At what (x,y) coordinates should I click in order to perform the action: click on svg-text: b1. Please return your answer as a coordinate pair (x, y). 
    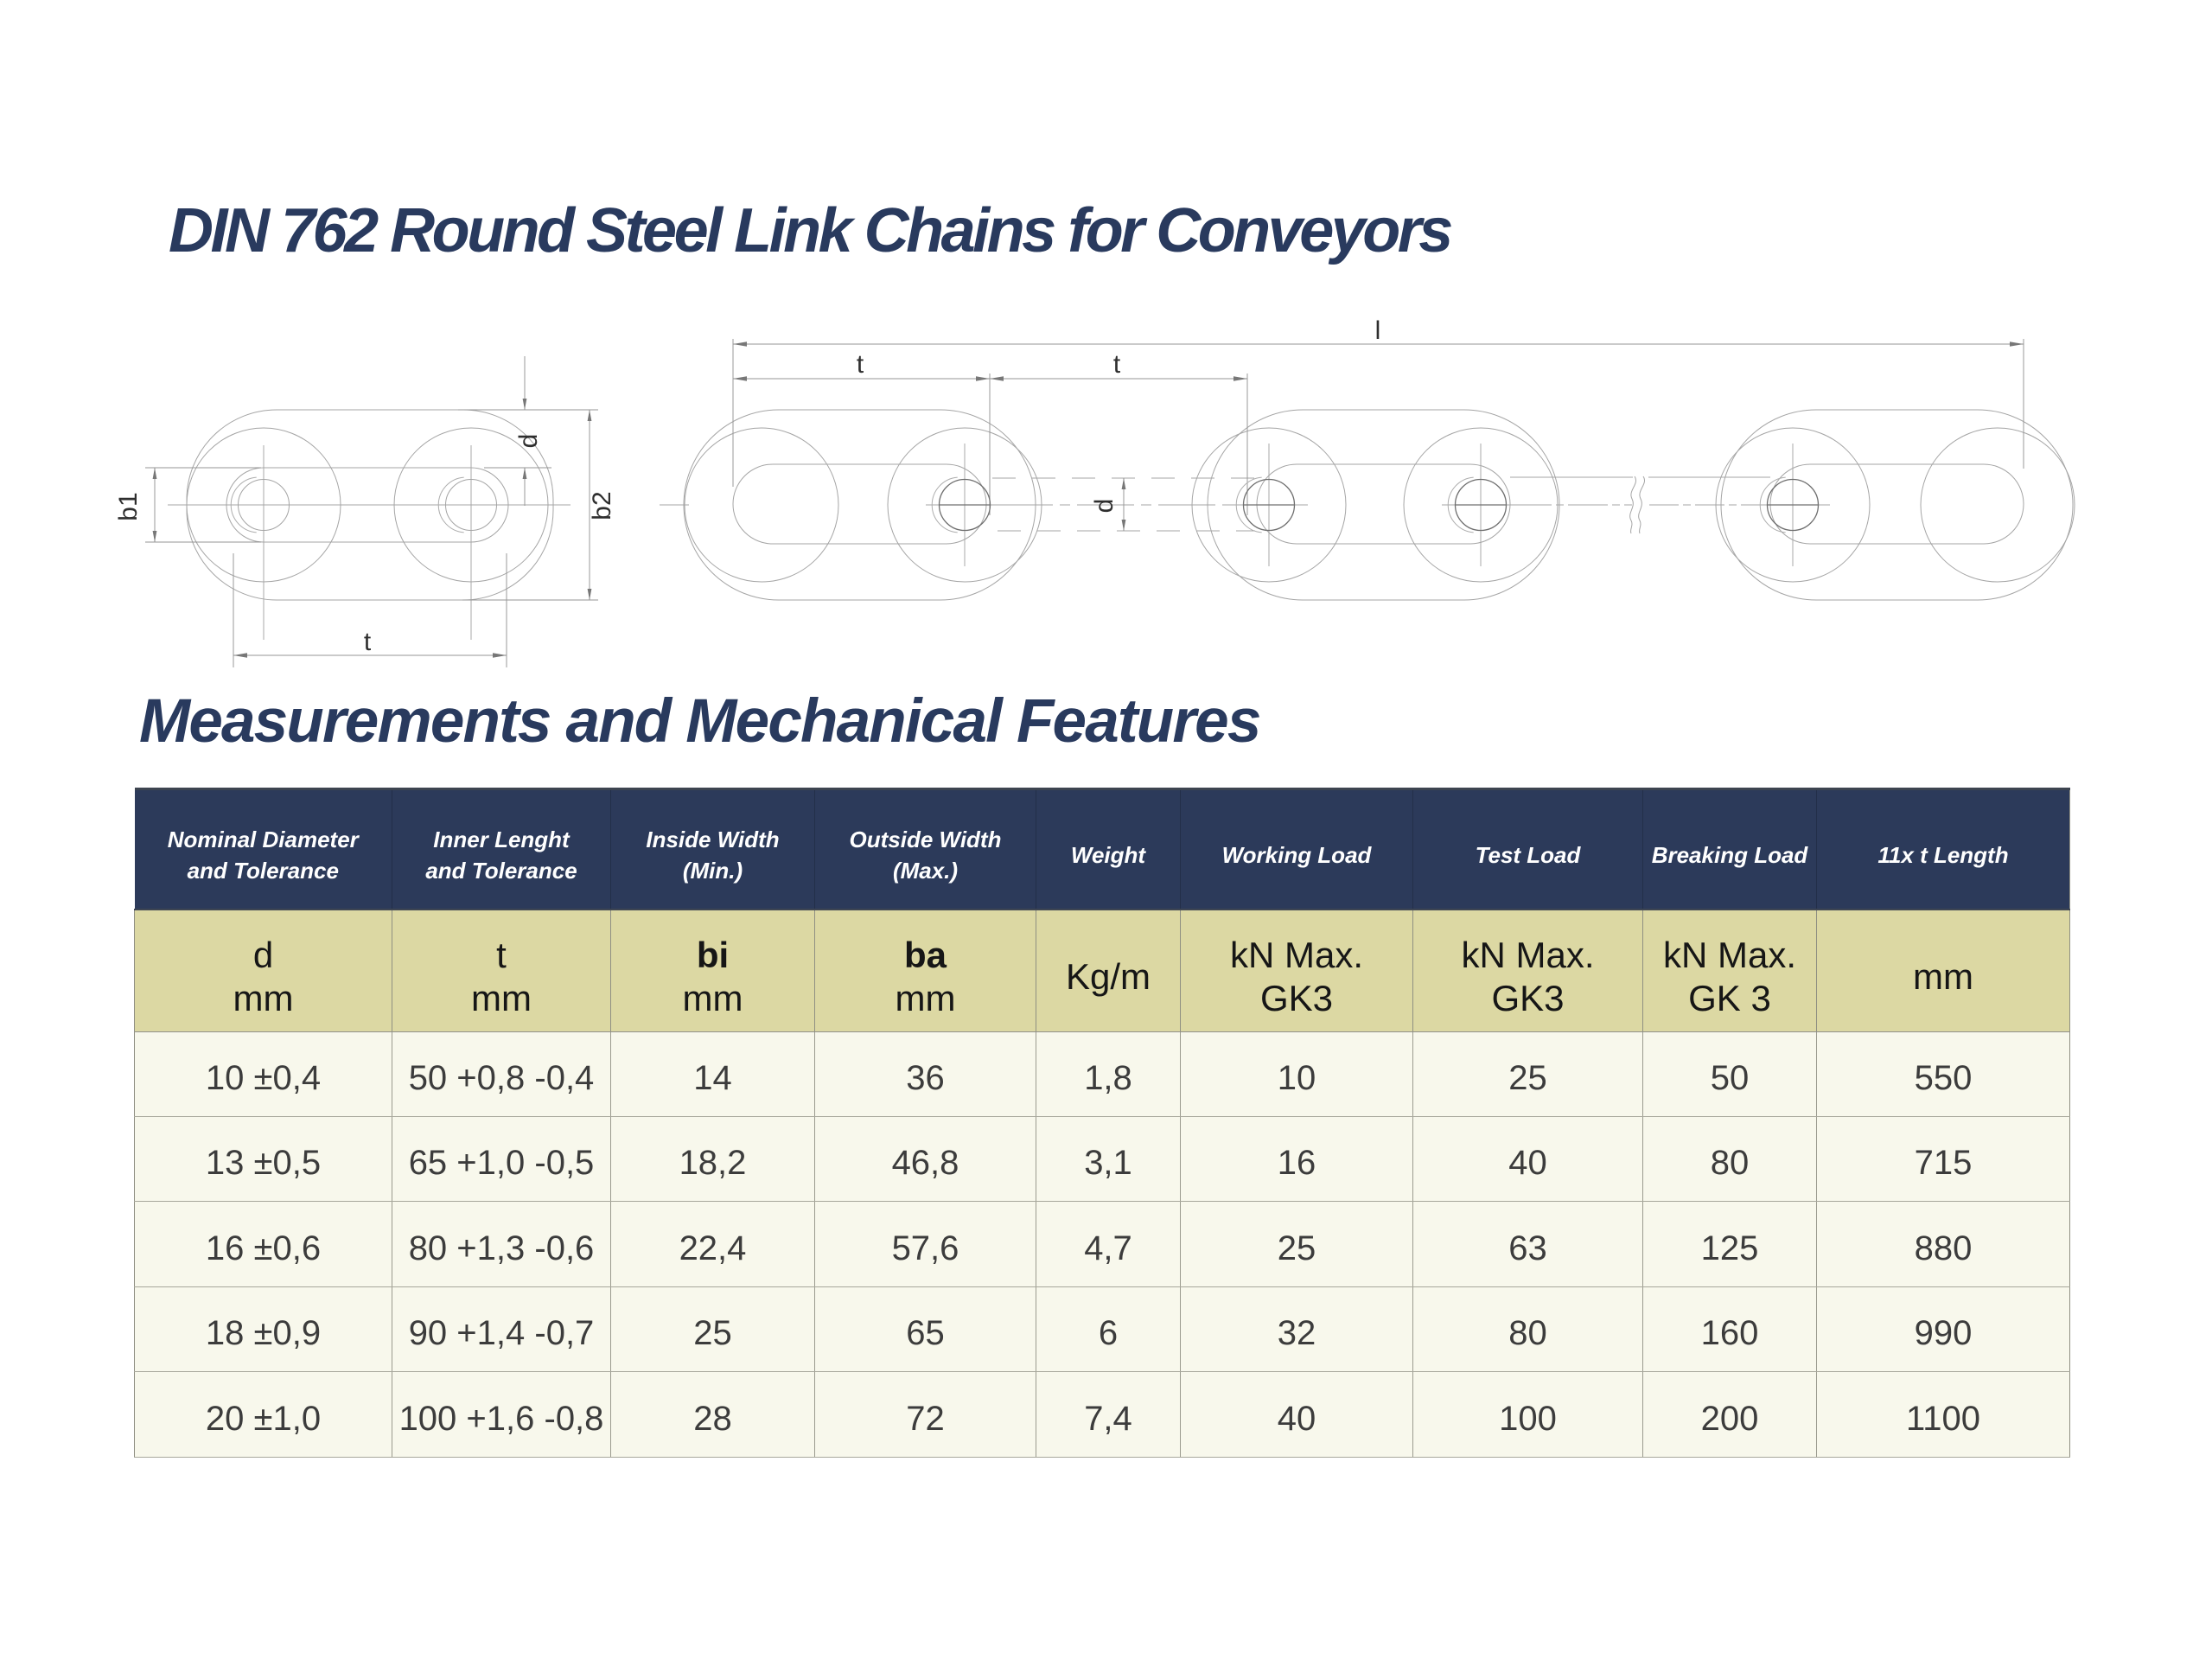
    Looking at the image, I should click on (128, 506).